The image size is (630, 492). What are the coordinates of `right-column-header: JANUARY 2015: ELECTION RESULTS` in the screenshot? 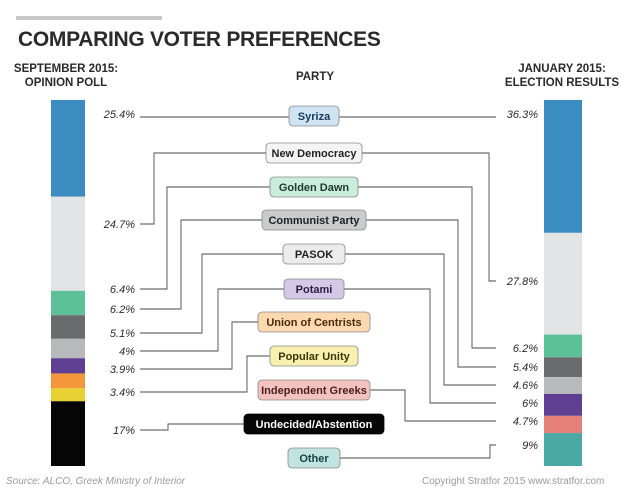 It's located at (562, 76).